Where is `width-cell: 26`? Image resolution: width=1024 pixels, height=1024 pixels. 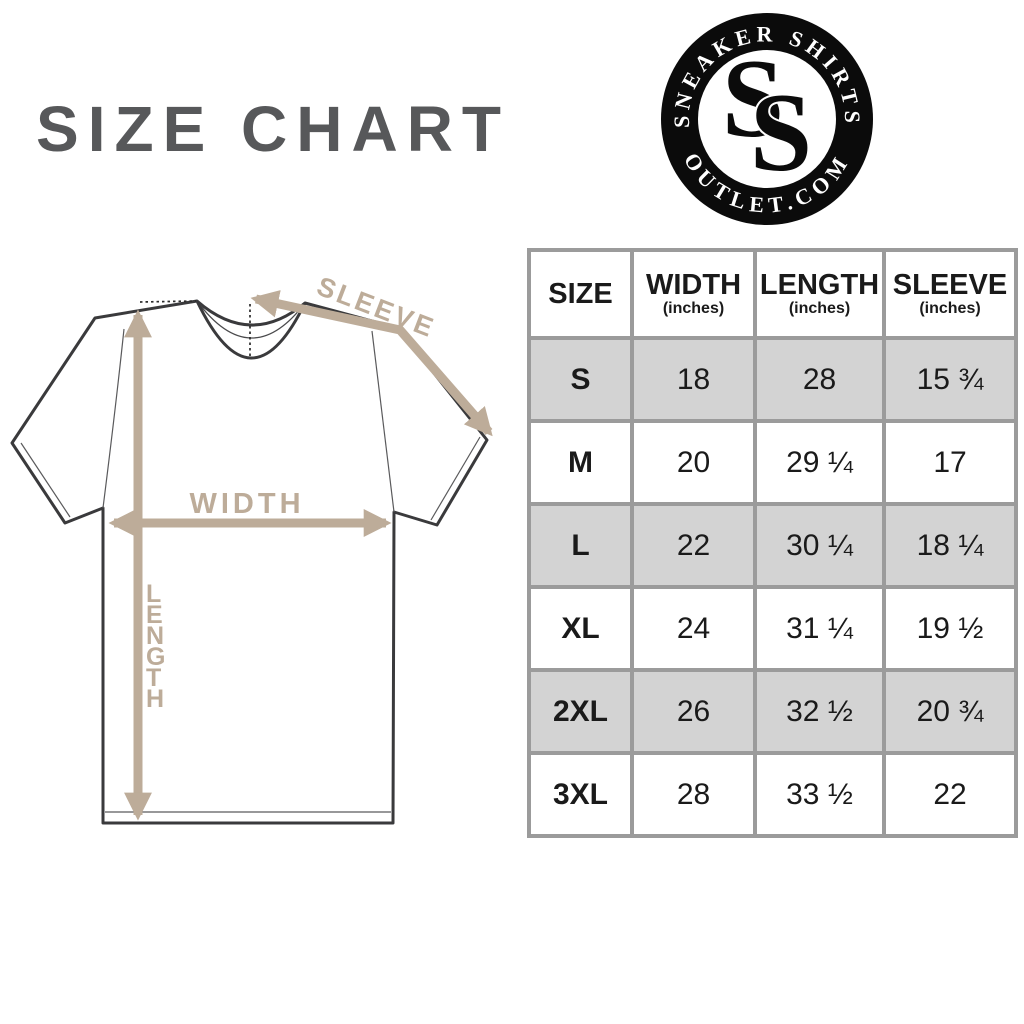 width-cell: 26 is located at coordinates (693, 711).